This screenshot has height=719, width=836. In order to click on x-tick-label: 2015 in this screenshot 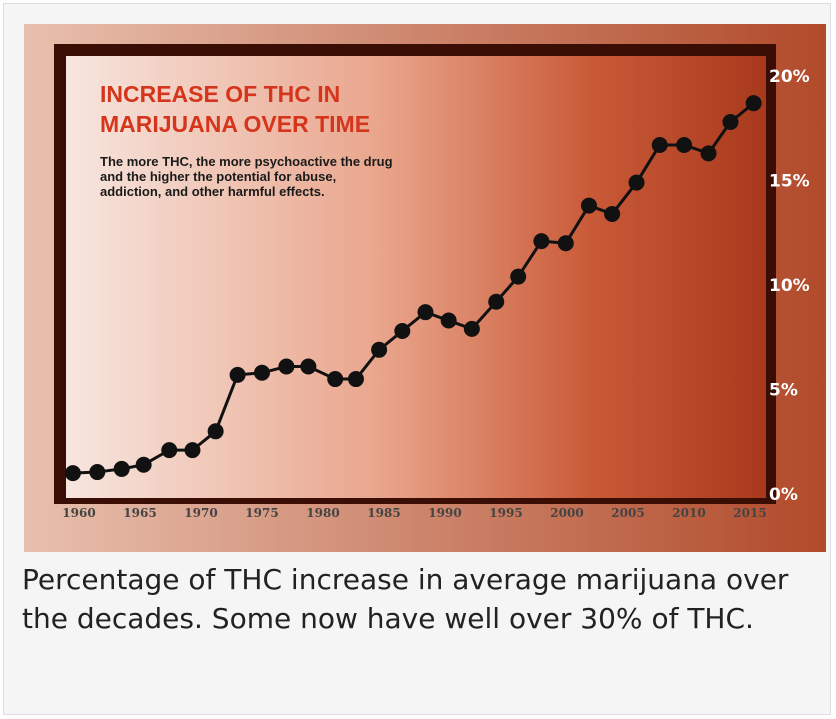, I will do `click(749, 513)`.